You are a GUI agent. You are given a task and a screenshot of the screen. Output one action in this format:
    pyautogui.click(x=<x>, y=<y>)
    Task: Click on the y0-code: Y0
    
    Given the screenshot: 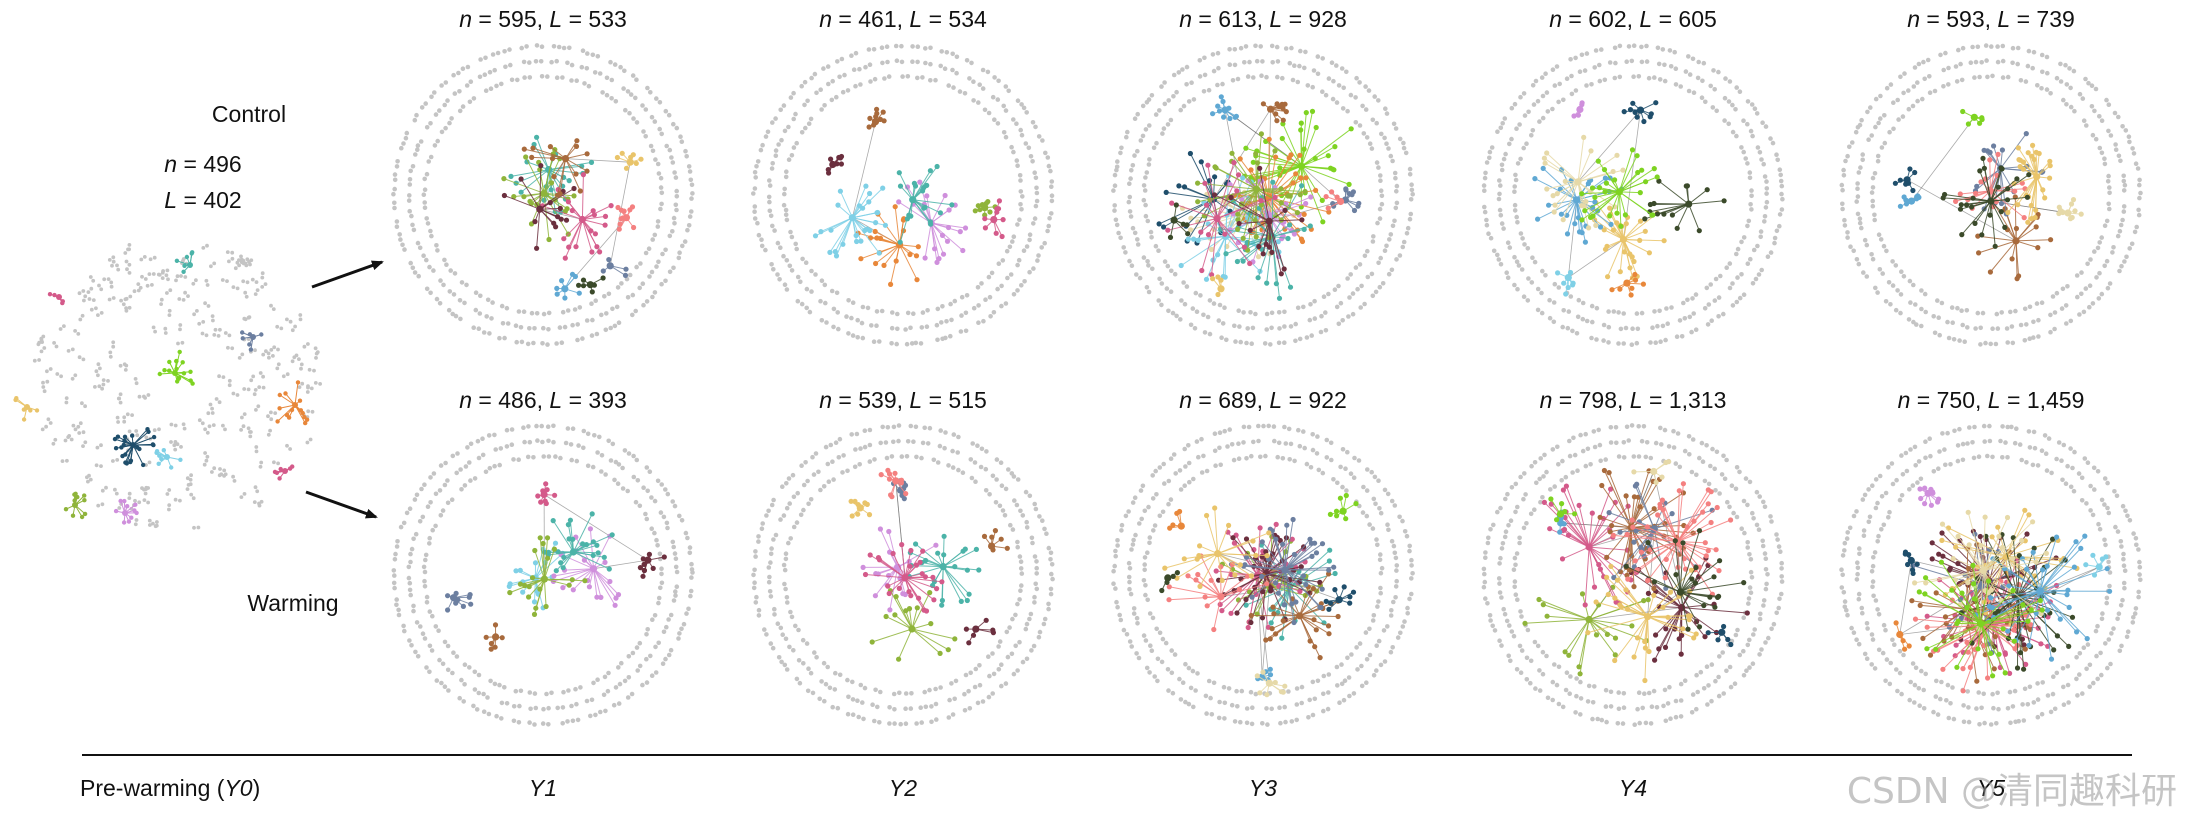 What is the action you would take?
    pyautogui.click(x=238, y=788)
    